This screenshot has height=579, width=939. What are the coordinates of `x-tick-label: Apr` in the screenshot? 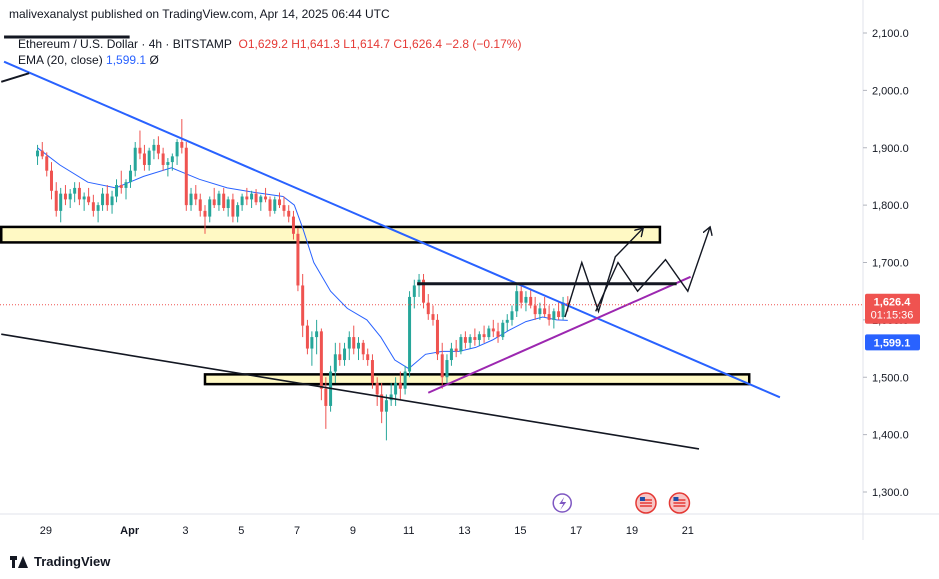 It's located at (130, 531).